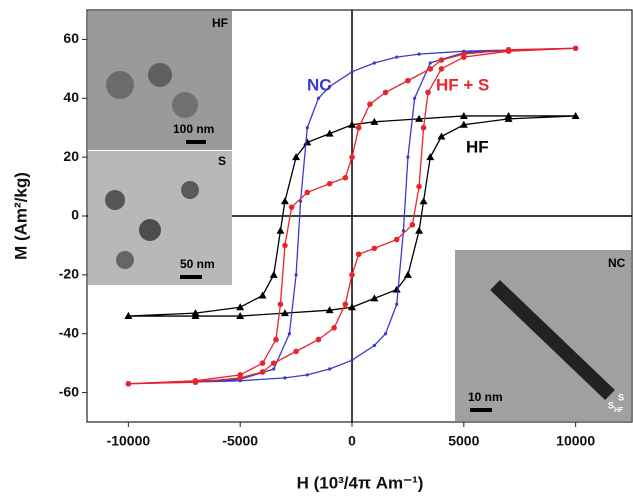 The image size is (633, 497). What do you see at coordinates (160, 218) in the screenshot?
I see `inset-image` at bounding box center [160, 218].